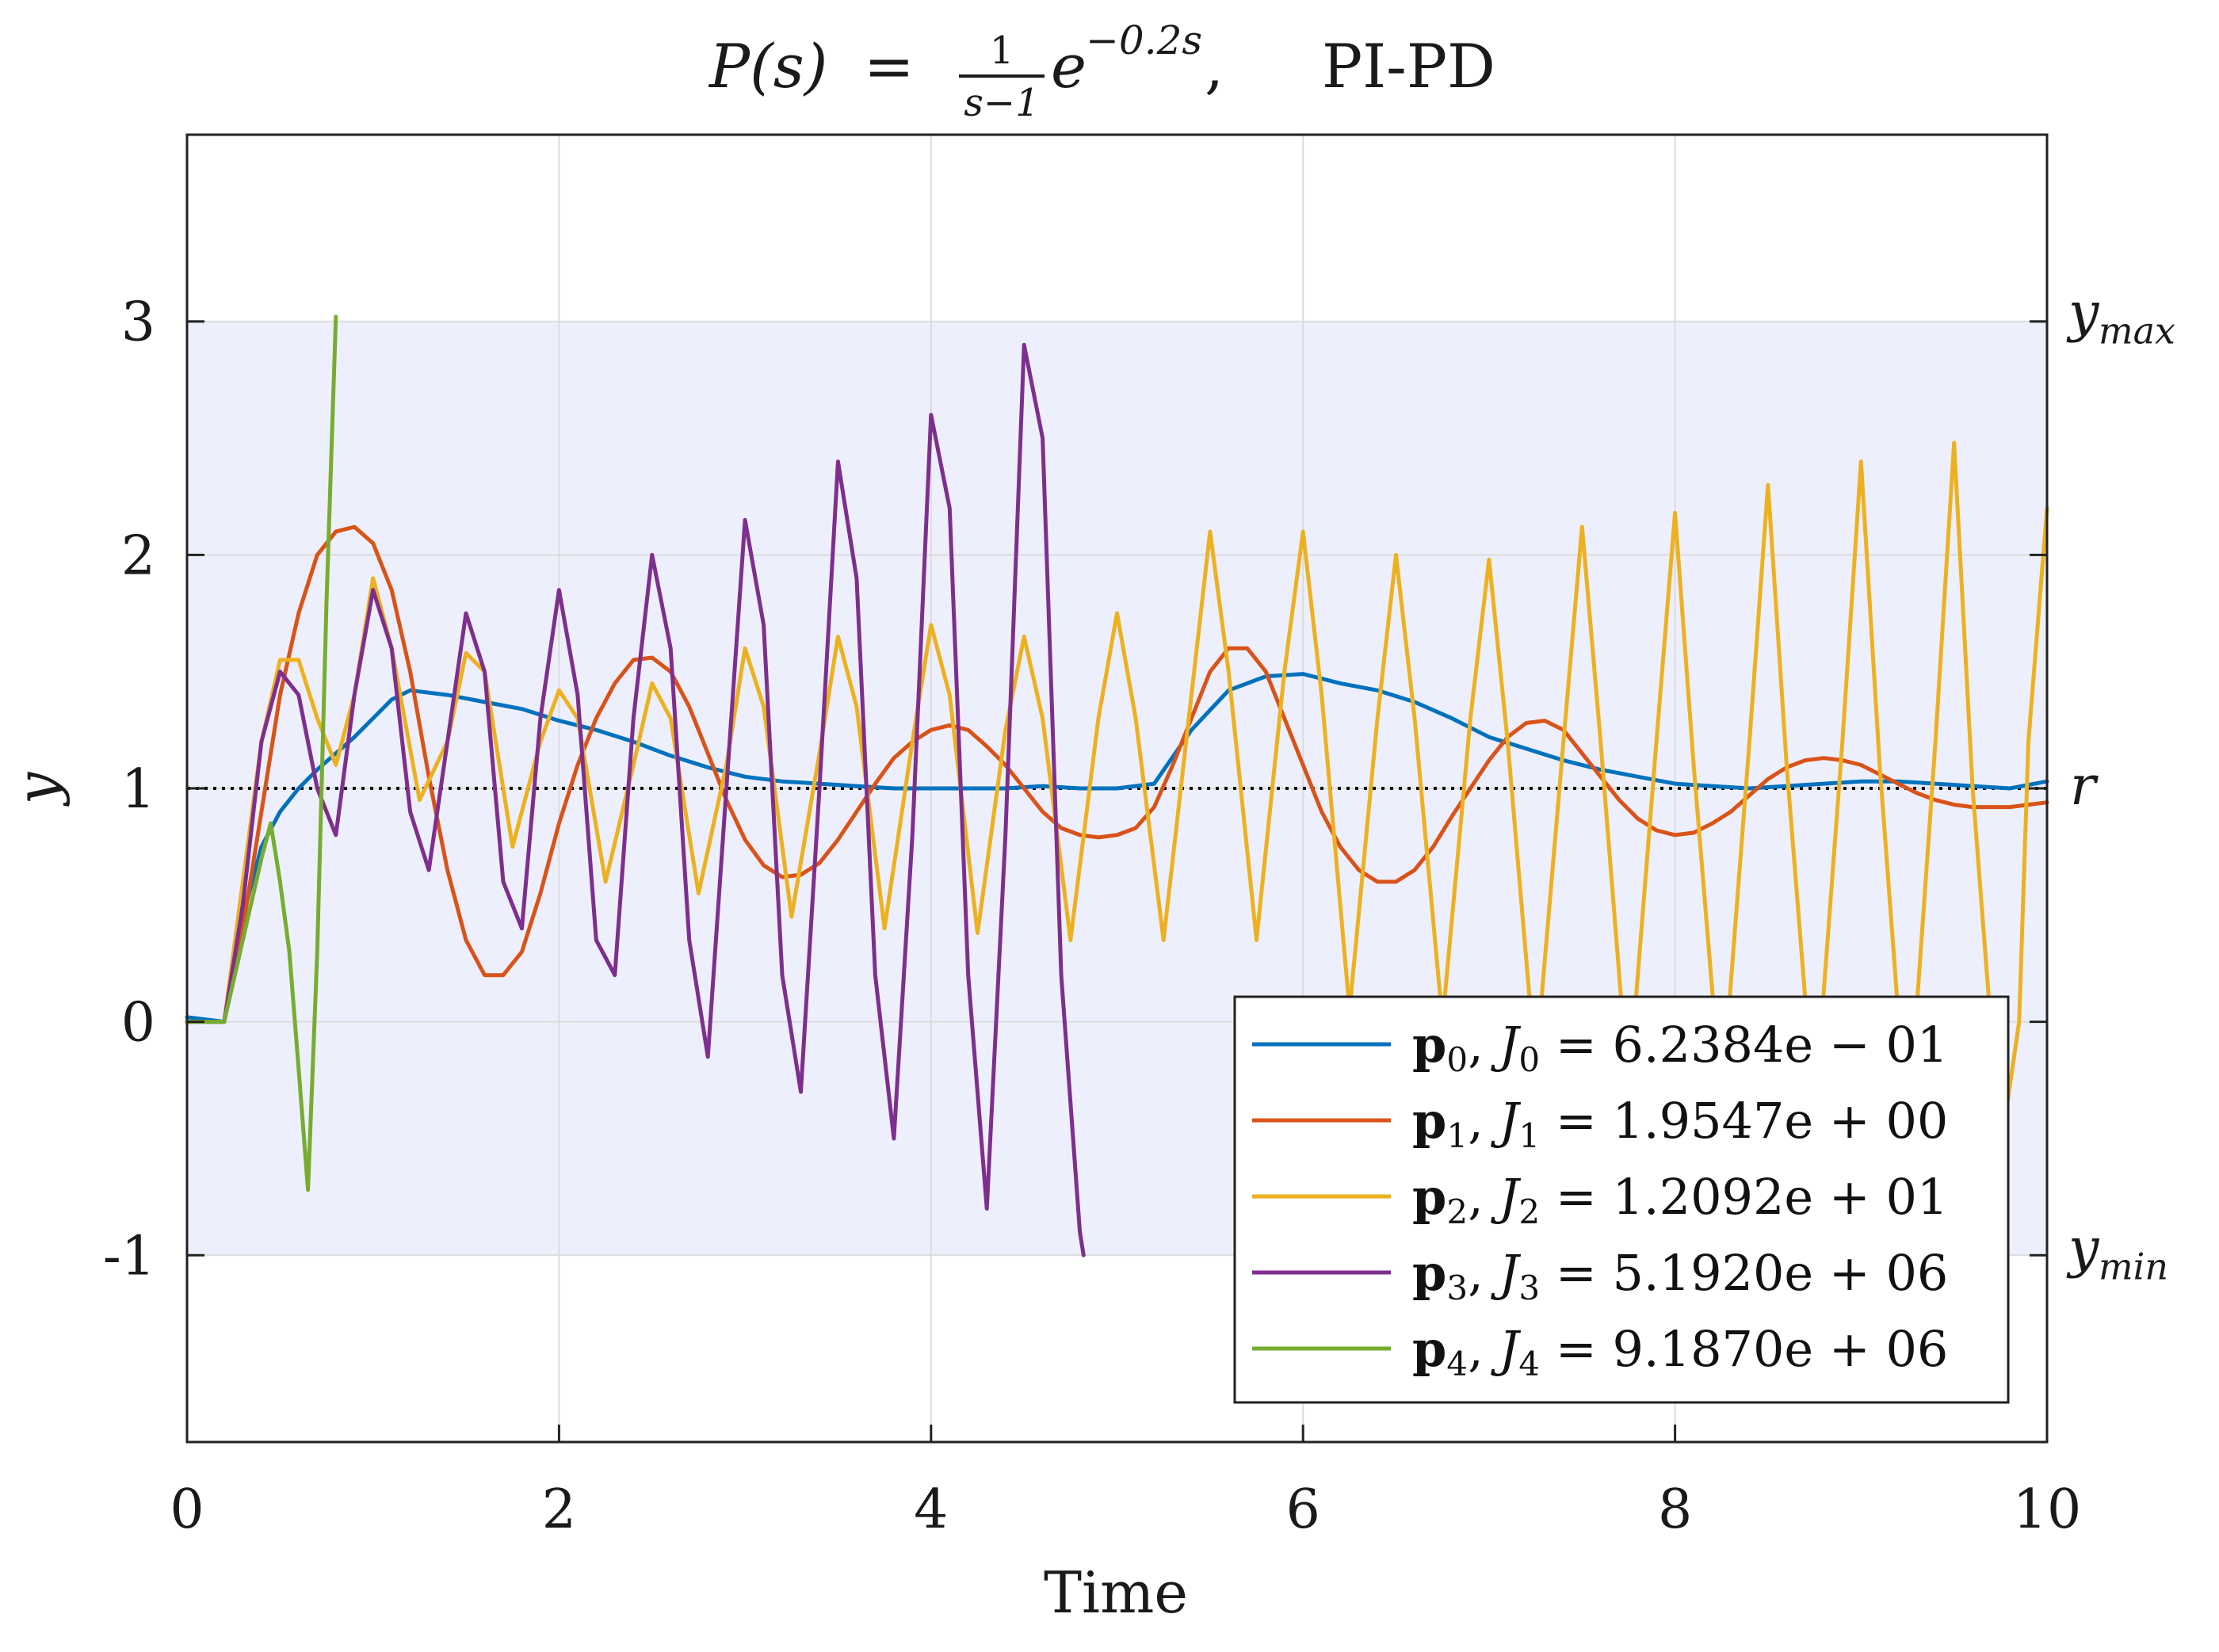 This screenshot has width=2219, height=1652. What do you see at coordinates (37, 789) in the screenshot?
I see `y-axis-label: y` at bounding box center [37, 789].